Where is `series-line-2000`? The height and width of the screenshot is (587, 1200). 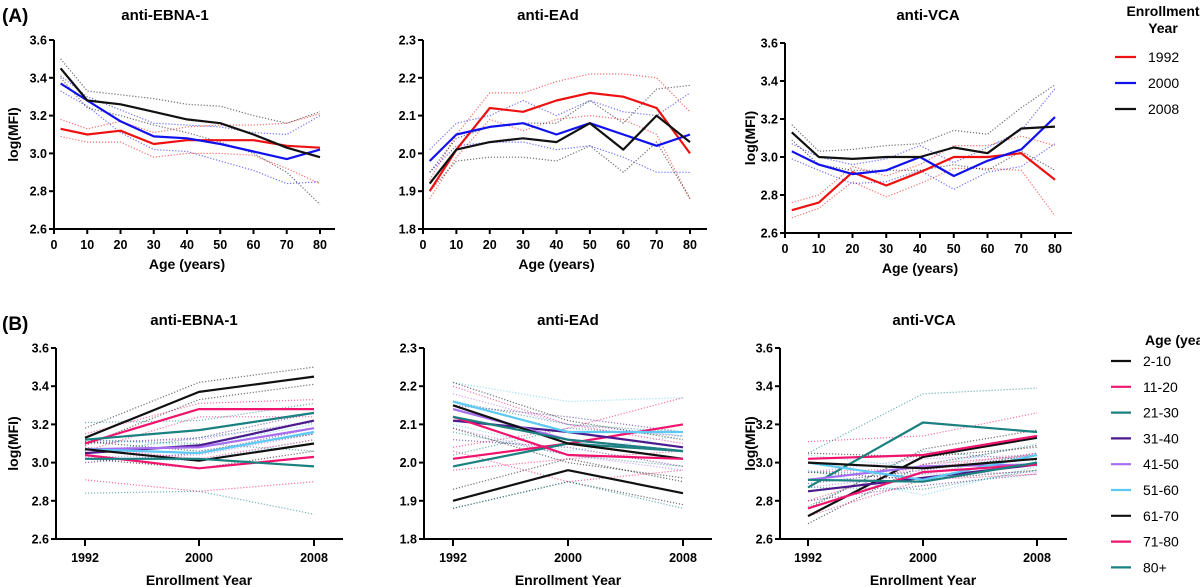
series-line-2000 is located at coordinates (190, 121).